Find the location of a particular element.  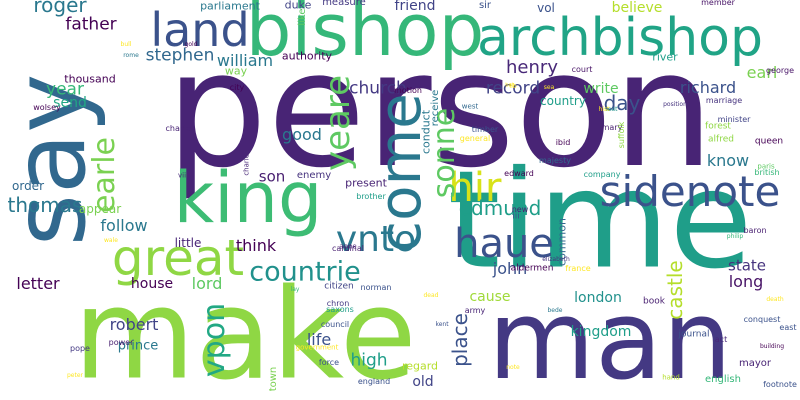

word-motion: motion is located at coordinates (408, 90).